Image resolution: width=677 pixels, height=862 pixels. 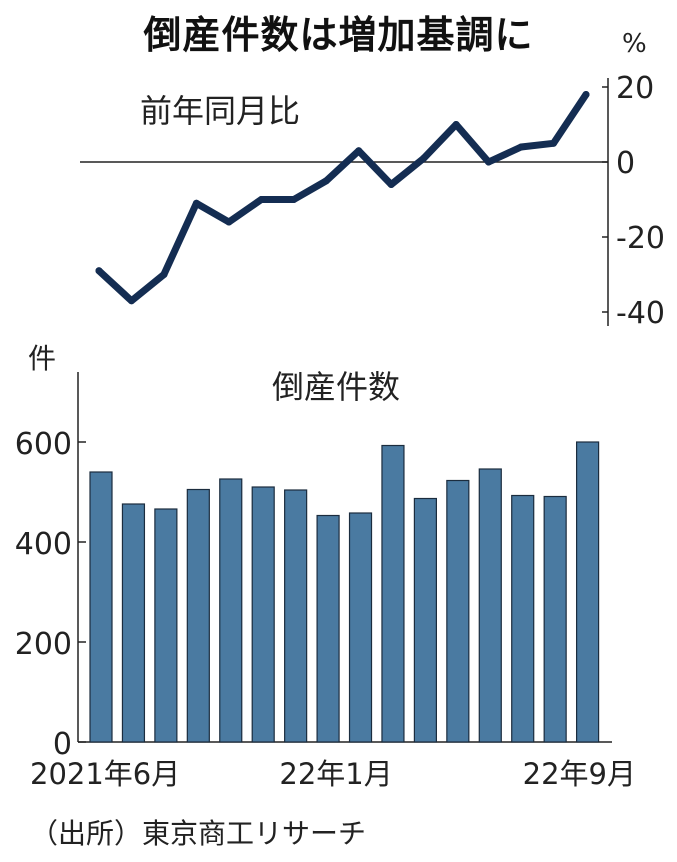 I want to click on bar-y-unit: 件, so click(x=42, y=358).